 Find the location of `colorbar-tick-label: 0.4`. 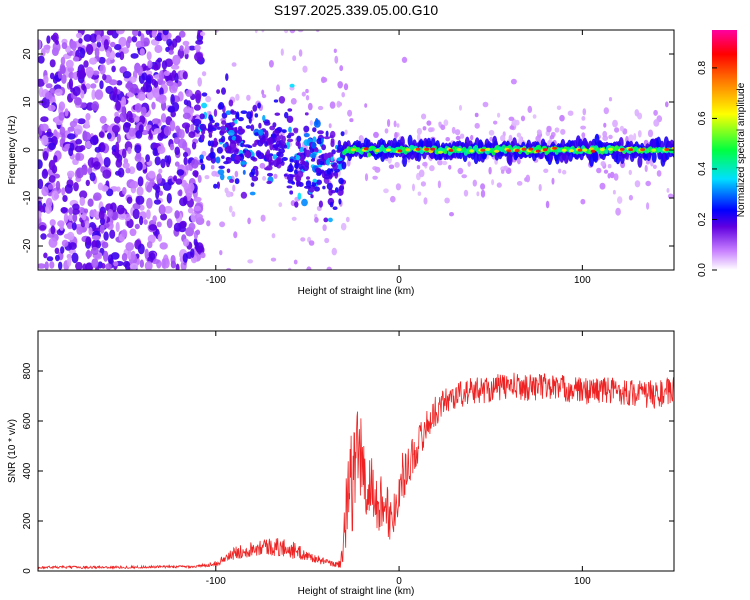

colorbar-tick-label: 0.4 is located at coordinates (702, 169).